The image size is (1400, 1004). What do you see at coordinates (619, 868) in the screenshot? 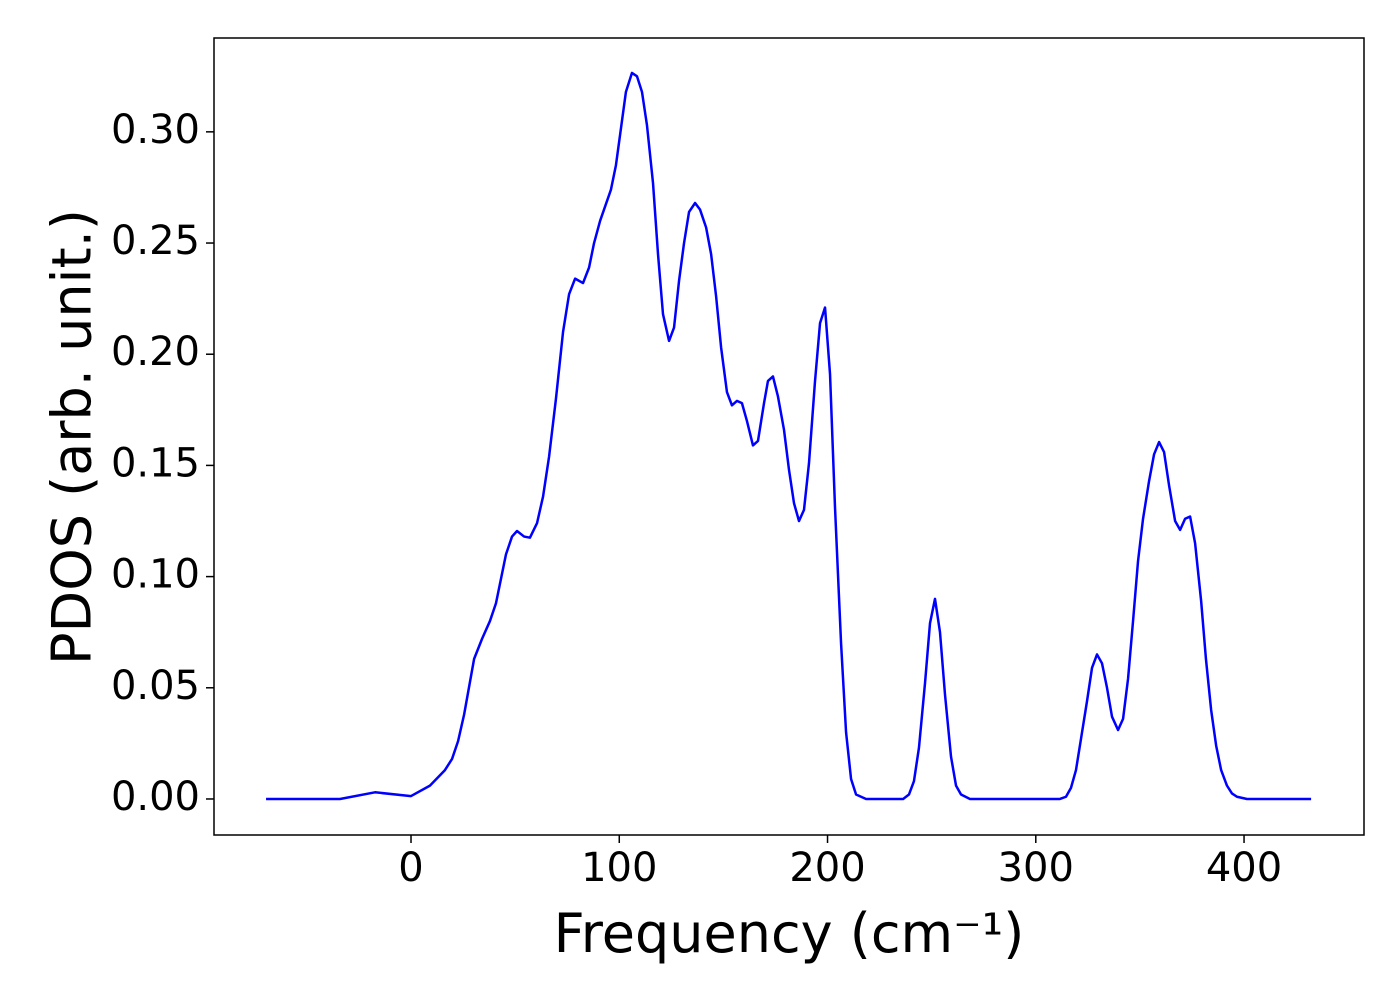
I see `x-tick-label: 100` at bounding box center [619, 868].